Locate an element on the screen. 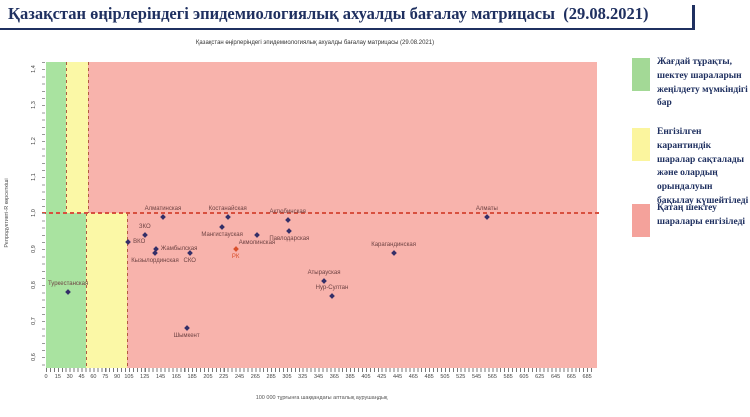  x-tick-label: 605 is located at coordinates (524, 377).